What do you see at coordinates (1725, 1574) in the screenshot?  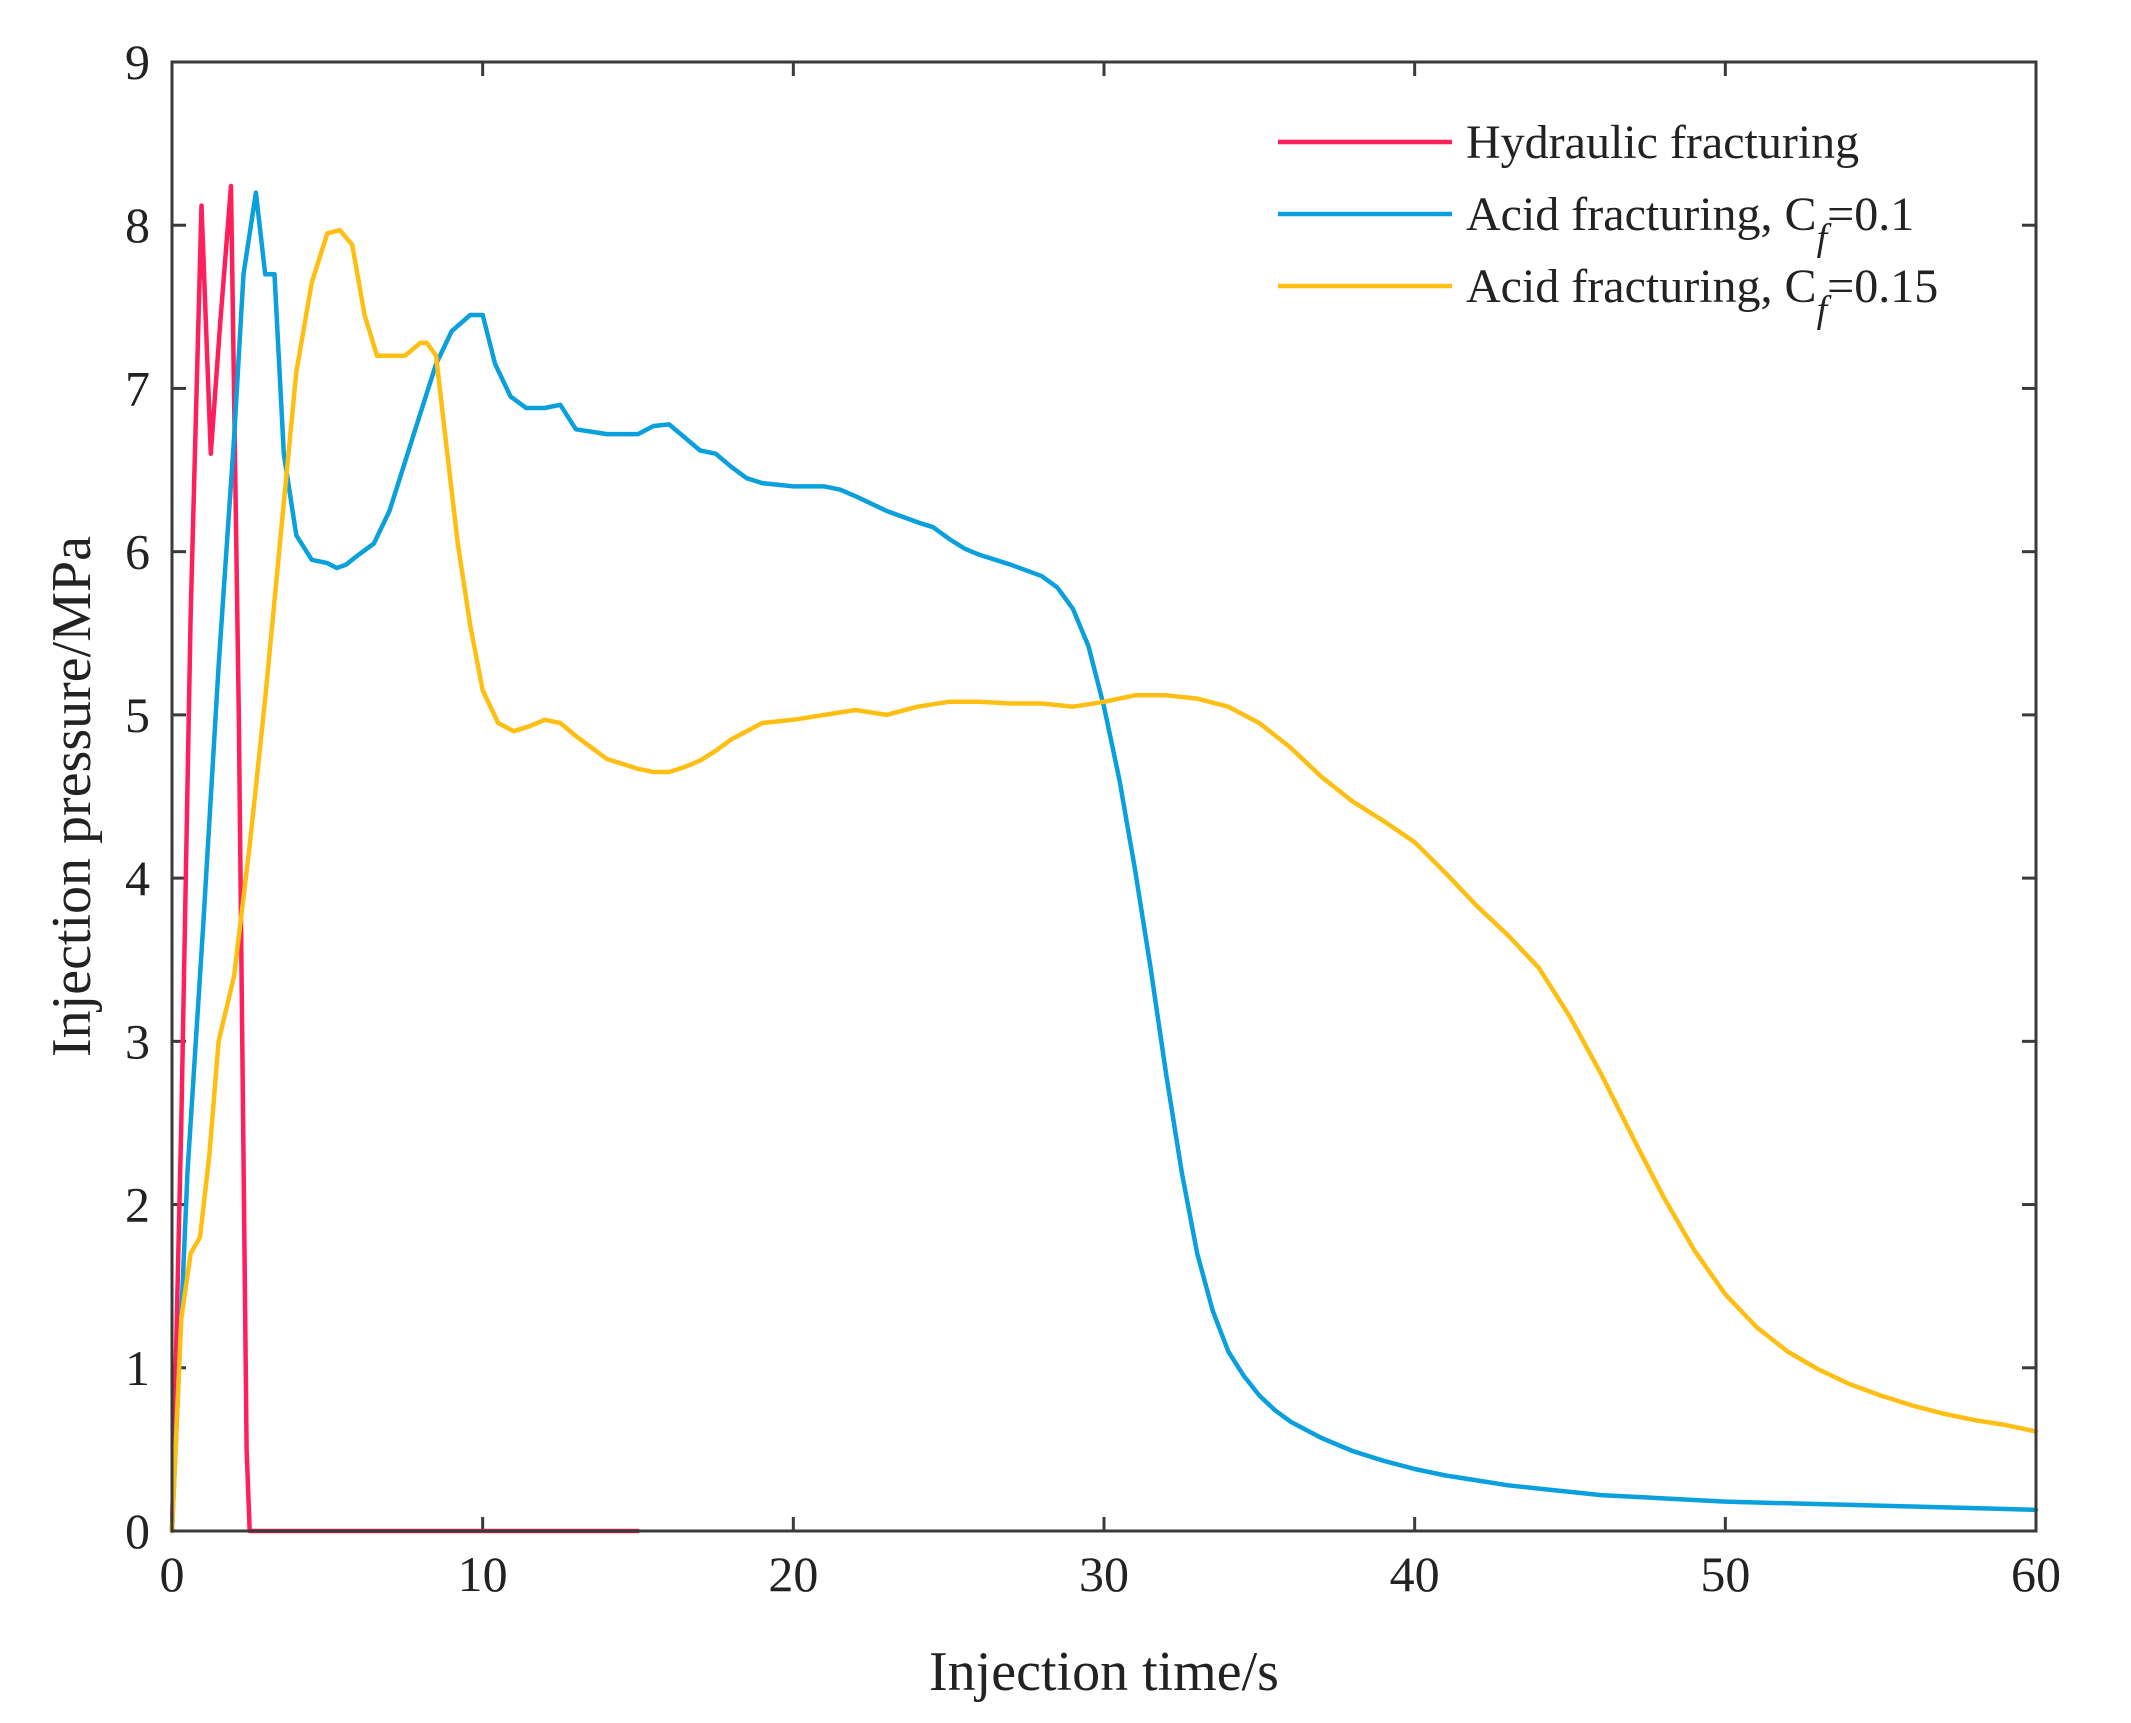 I see `x-tick-label: 50` at bounding box center [1725, 1574].